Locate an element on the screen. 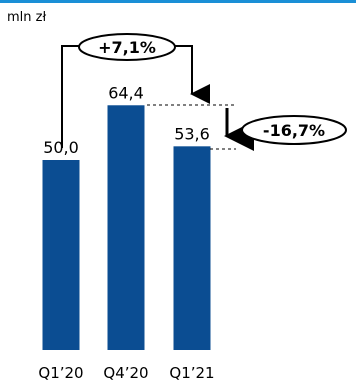 This screenshot has height=383, width=356. value-label-3: 53,6 is located at coordinates (192, 133).